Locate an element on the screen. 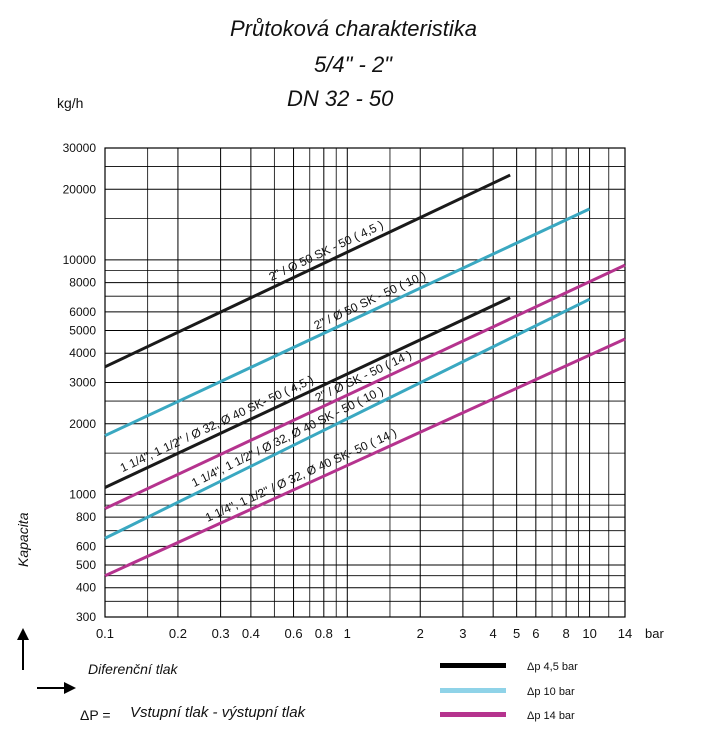 The image size is (719, 739). y-tick-label: 8000 is located at coordinates (82, 283).